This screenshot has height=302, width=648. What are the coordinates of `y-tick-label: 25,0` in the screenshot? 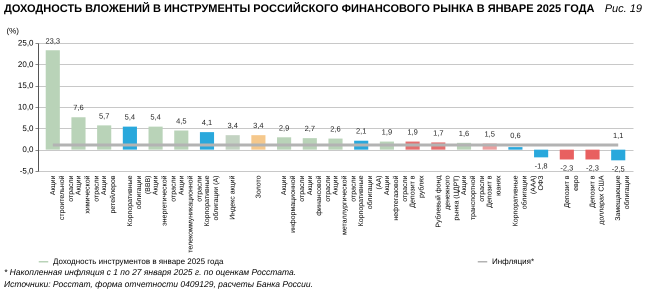 It's located at (26, 43).